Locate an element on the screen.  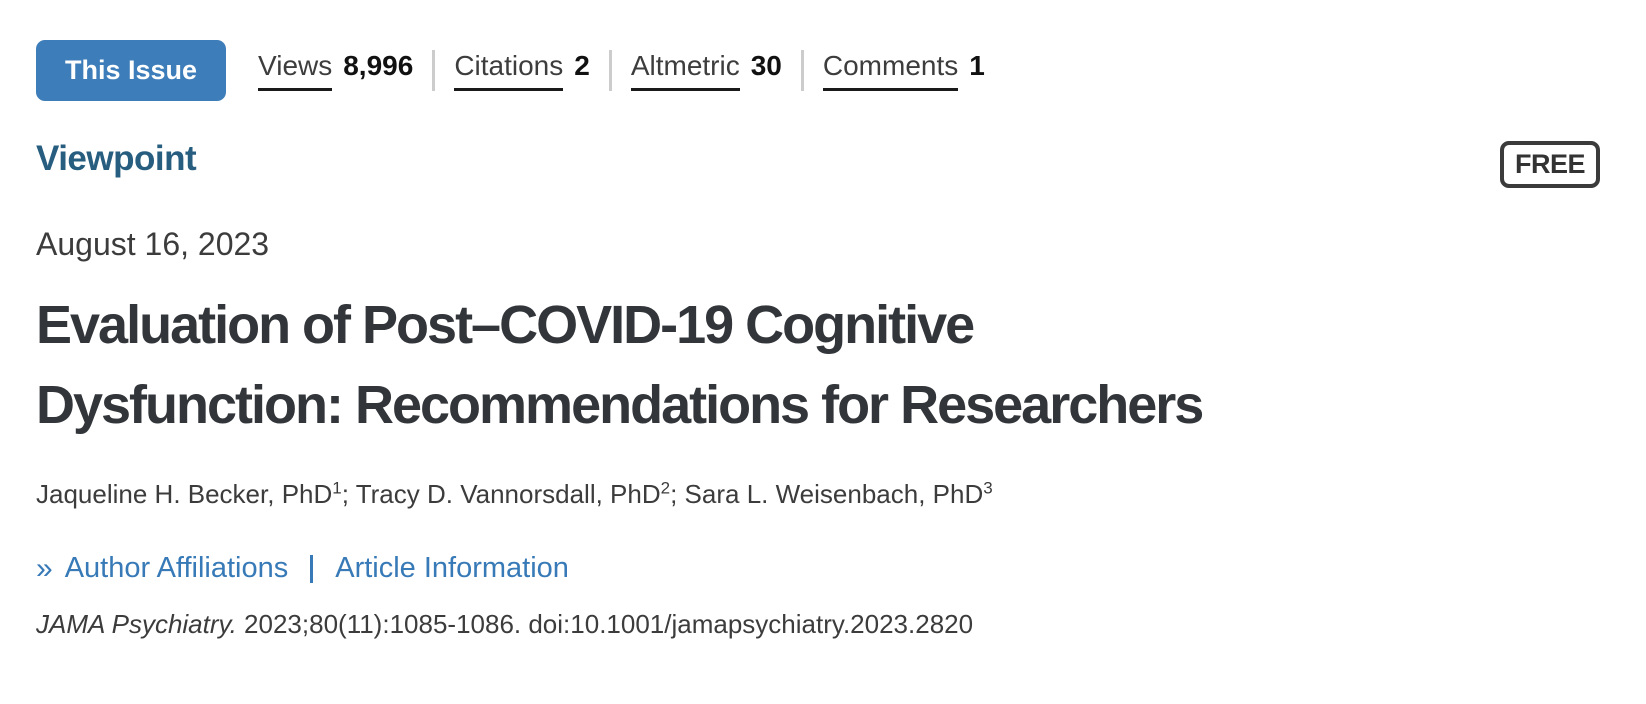
metric-views: Views 8,996 is located at coordinates (335, 70).